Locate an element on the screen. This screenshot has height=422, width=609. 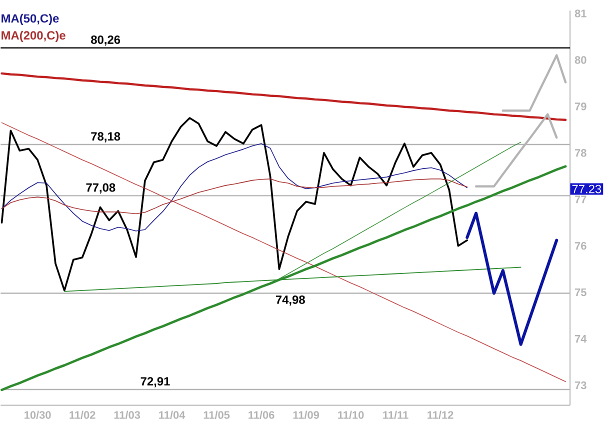
x-tick-label: 11/05 is located at coordinates (217, 414).